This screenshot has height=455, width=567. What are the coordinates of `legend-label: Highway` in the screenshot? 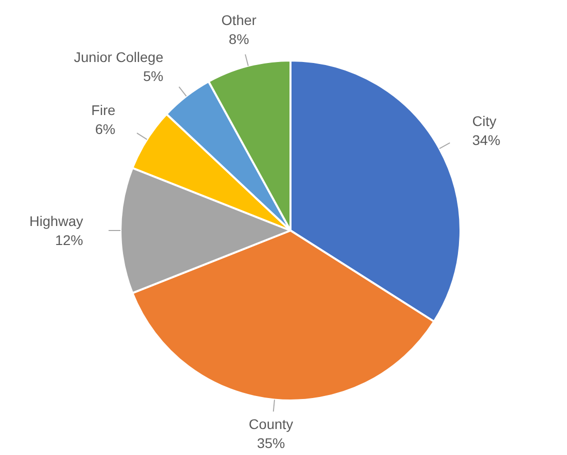 It's located at (56, 220).